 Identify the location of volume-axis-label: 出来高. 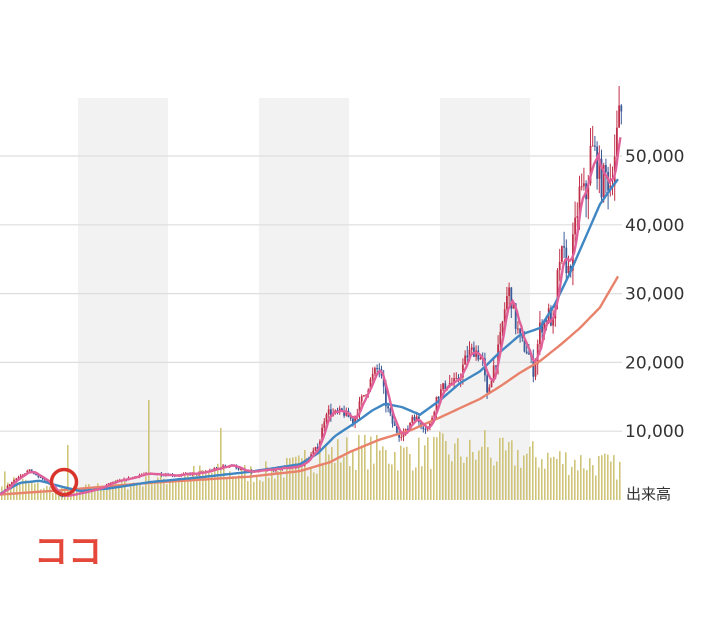
(648, 494).